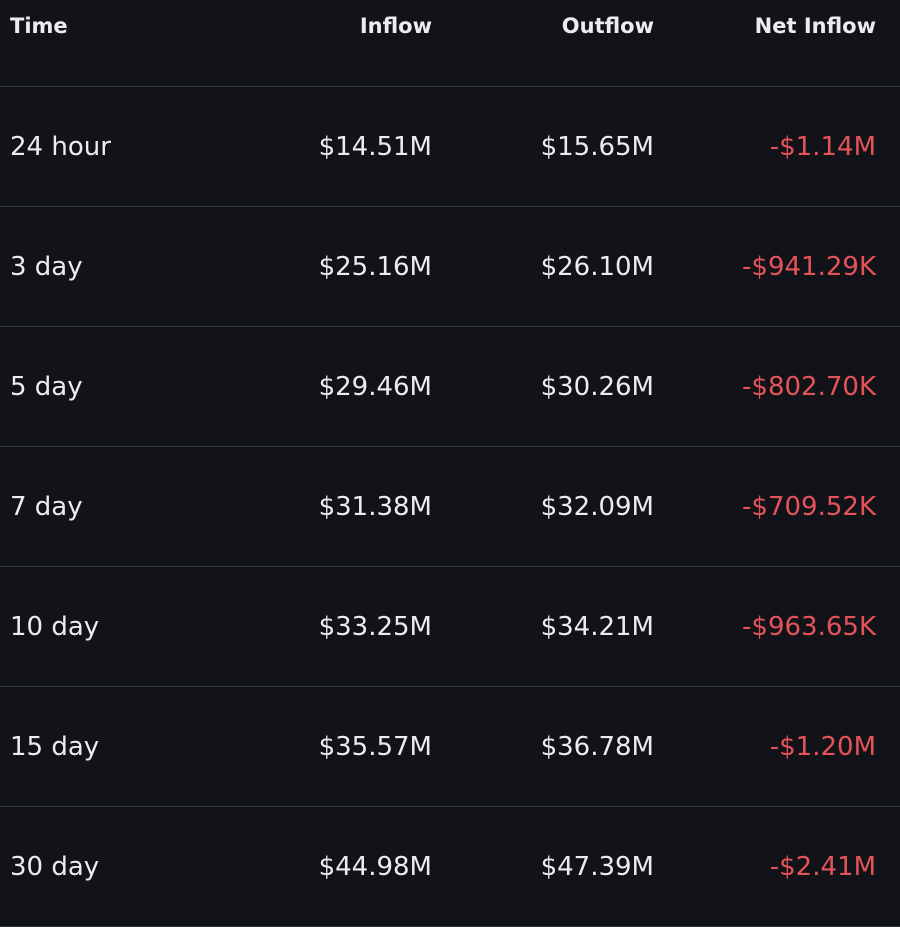 The width and height of the screenshot is (900, 927). What do you see at coordinates (55, 867) in the screenshot?
I see `time-cell: 30 day` at bounding box center [55, 867].